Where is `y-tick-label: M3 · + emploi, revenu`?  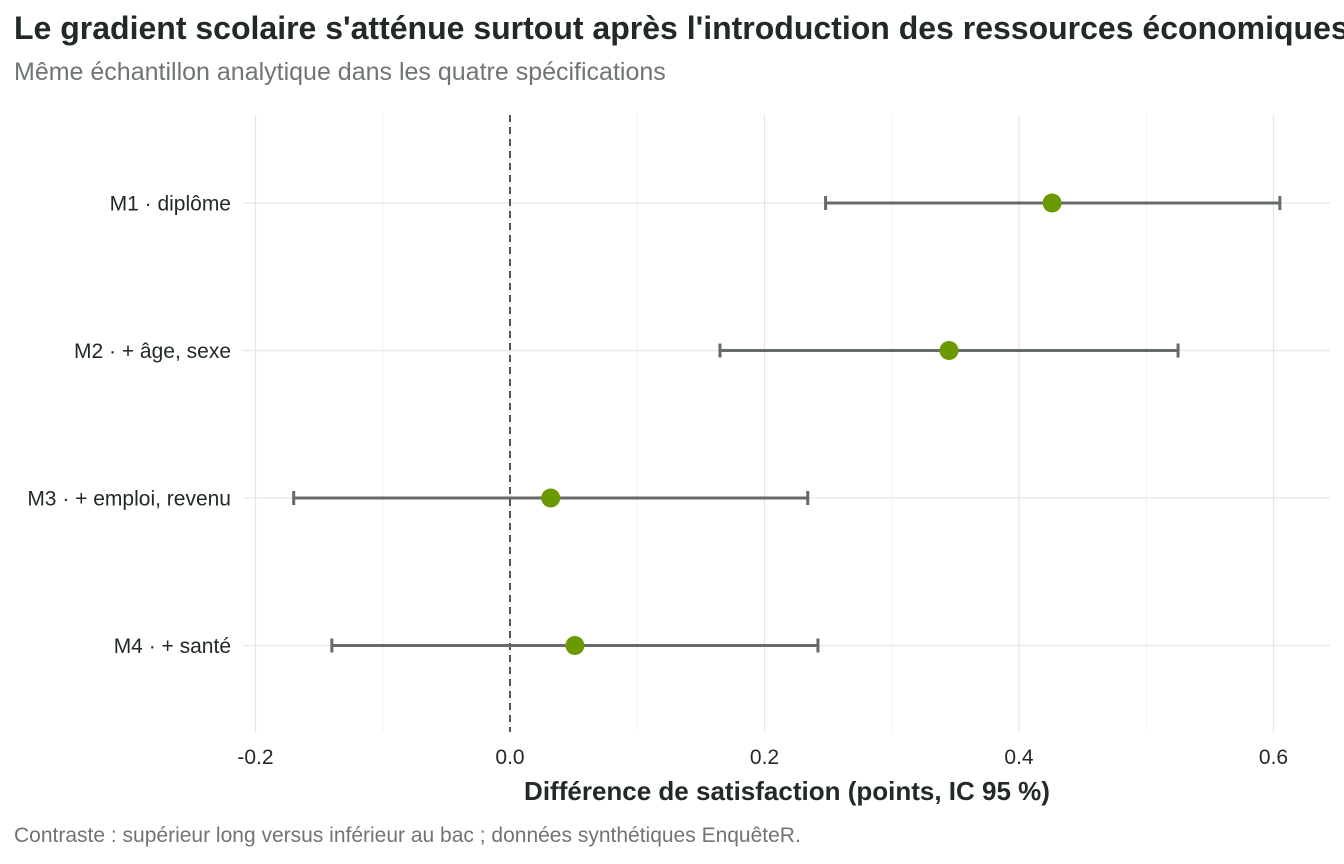 y-tick-label: M3 · + emploi, revenu is located at coordinates (129, 499).